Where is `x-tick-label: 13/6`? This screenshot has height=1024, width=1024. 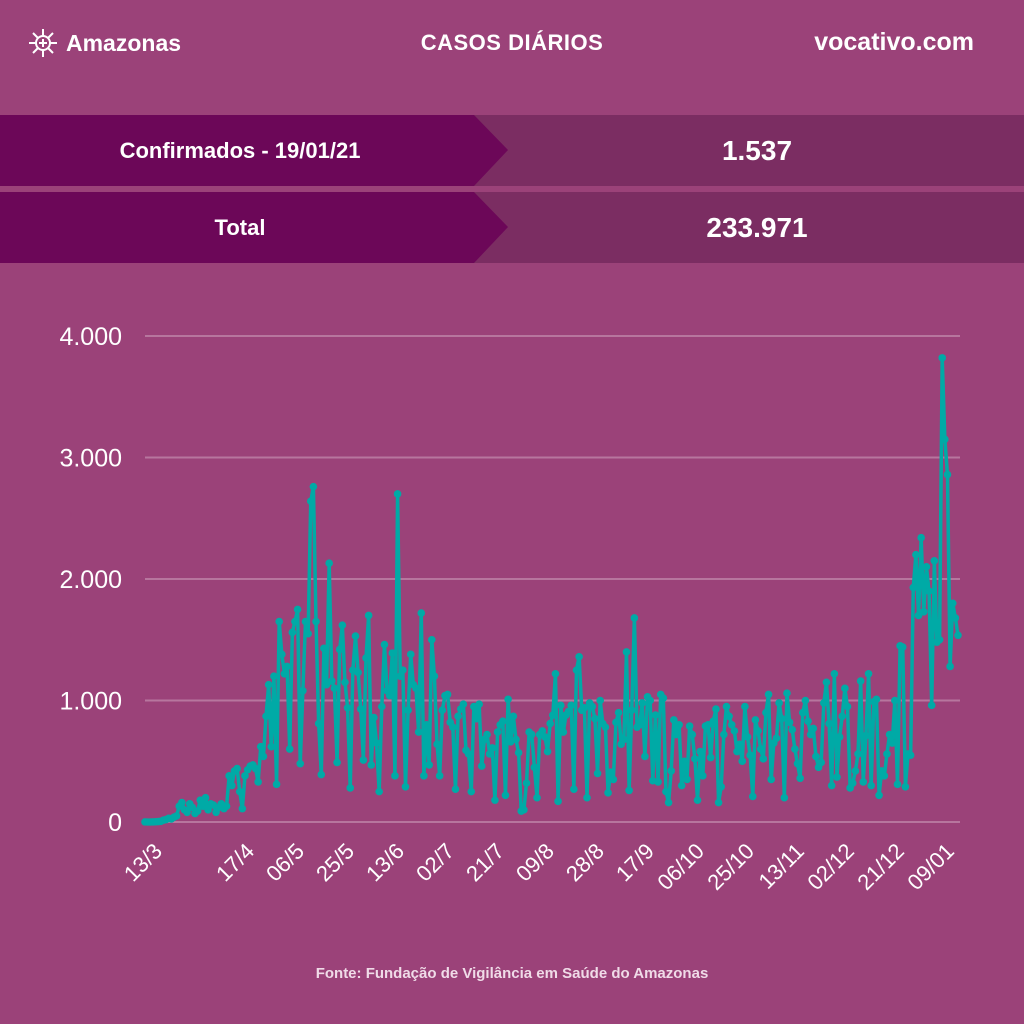 x-tick-label: 13/6 is located at coordinates (385, 862).